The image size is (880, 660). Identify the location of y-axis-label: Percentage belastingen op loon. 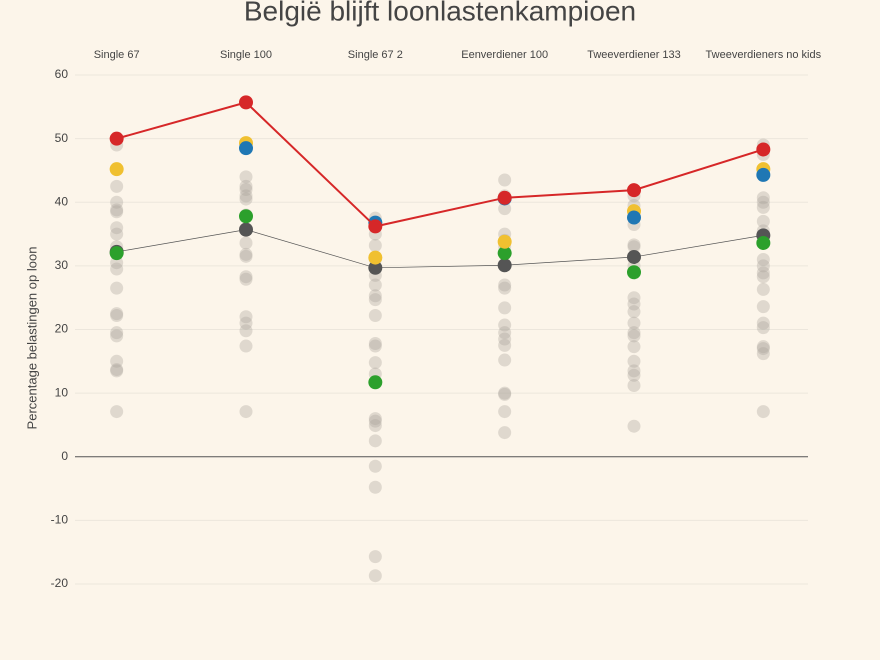
(31, 338).